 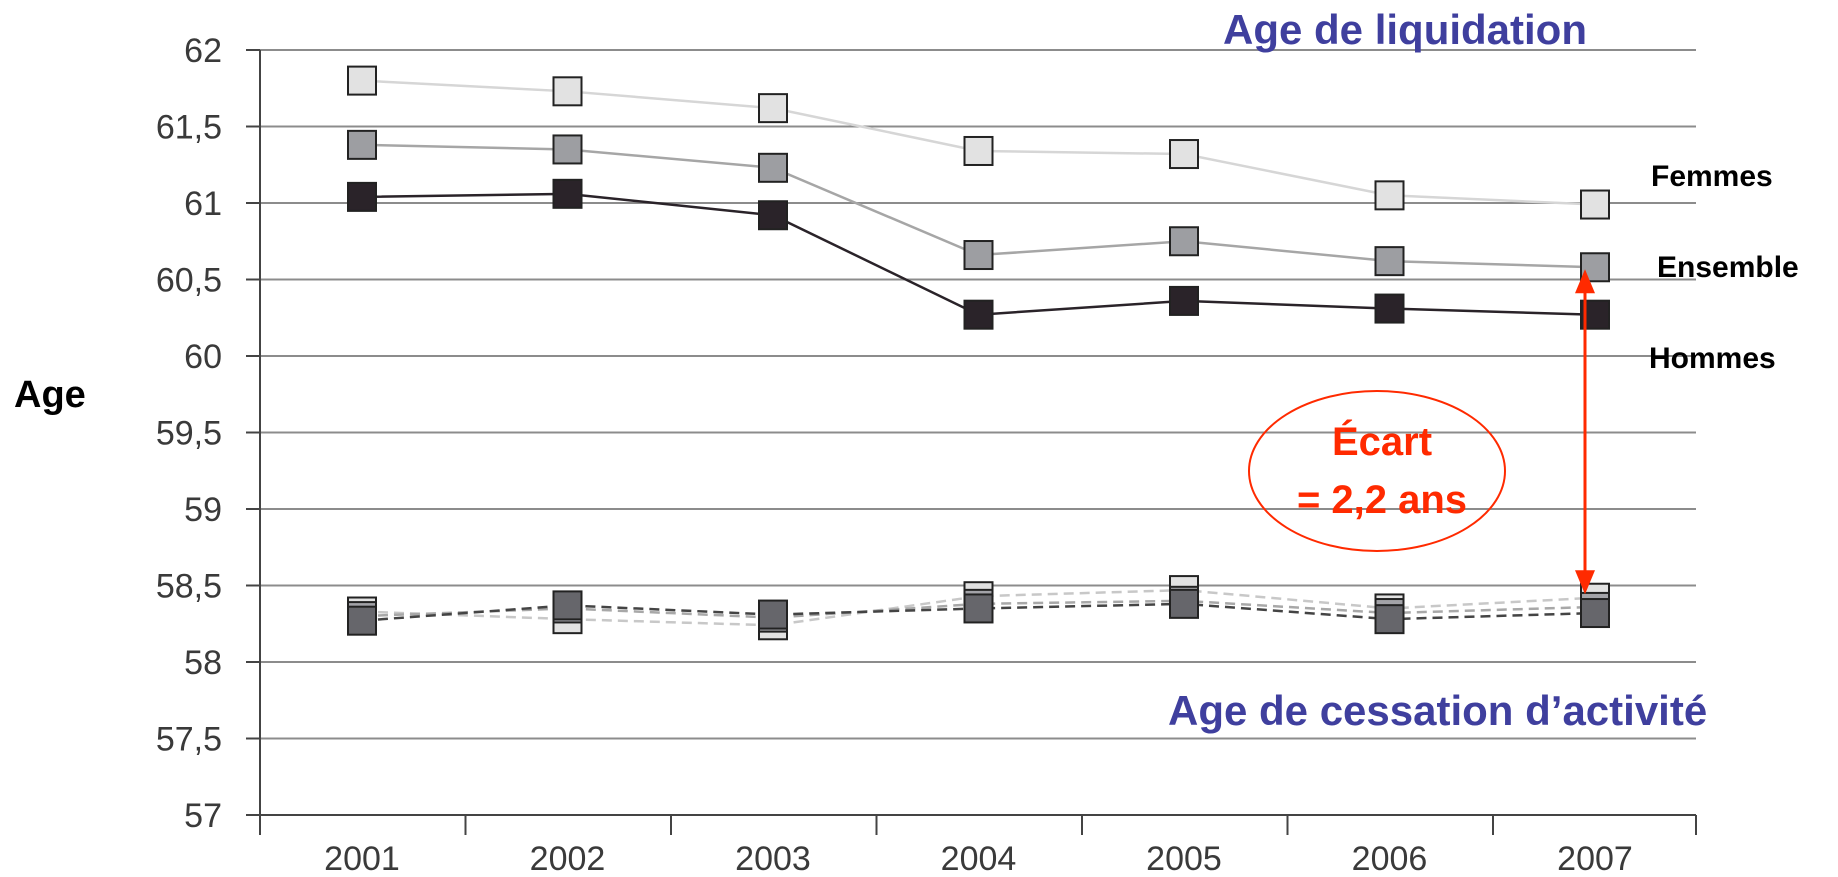 I want to click on y-tick-label: 60, so click(x=203, y=357).